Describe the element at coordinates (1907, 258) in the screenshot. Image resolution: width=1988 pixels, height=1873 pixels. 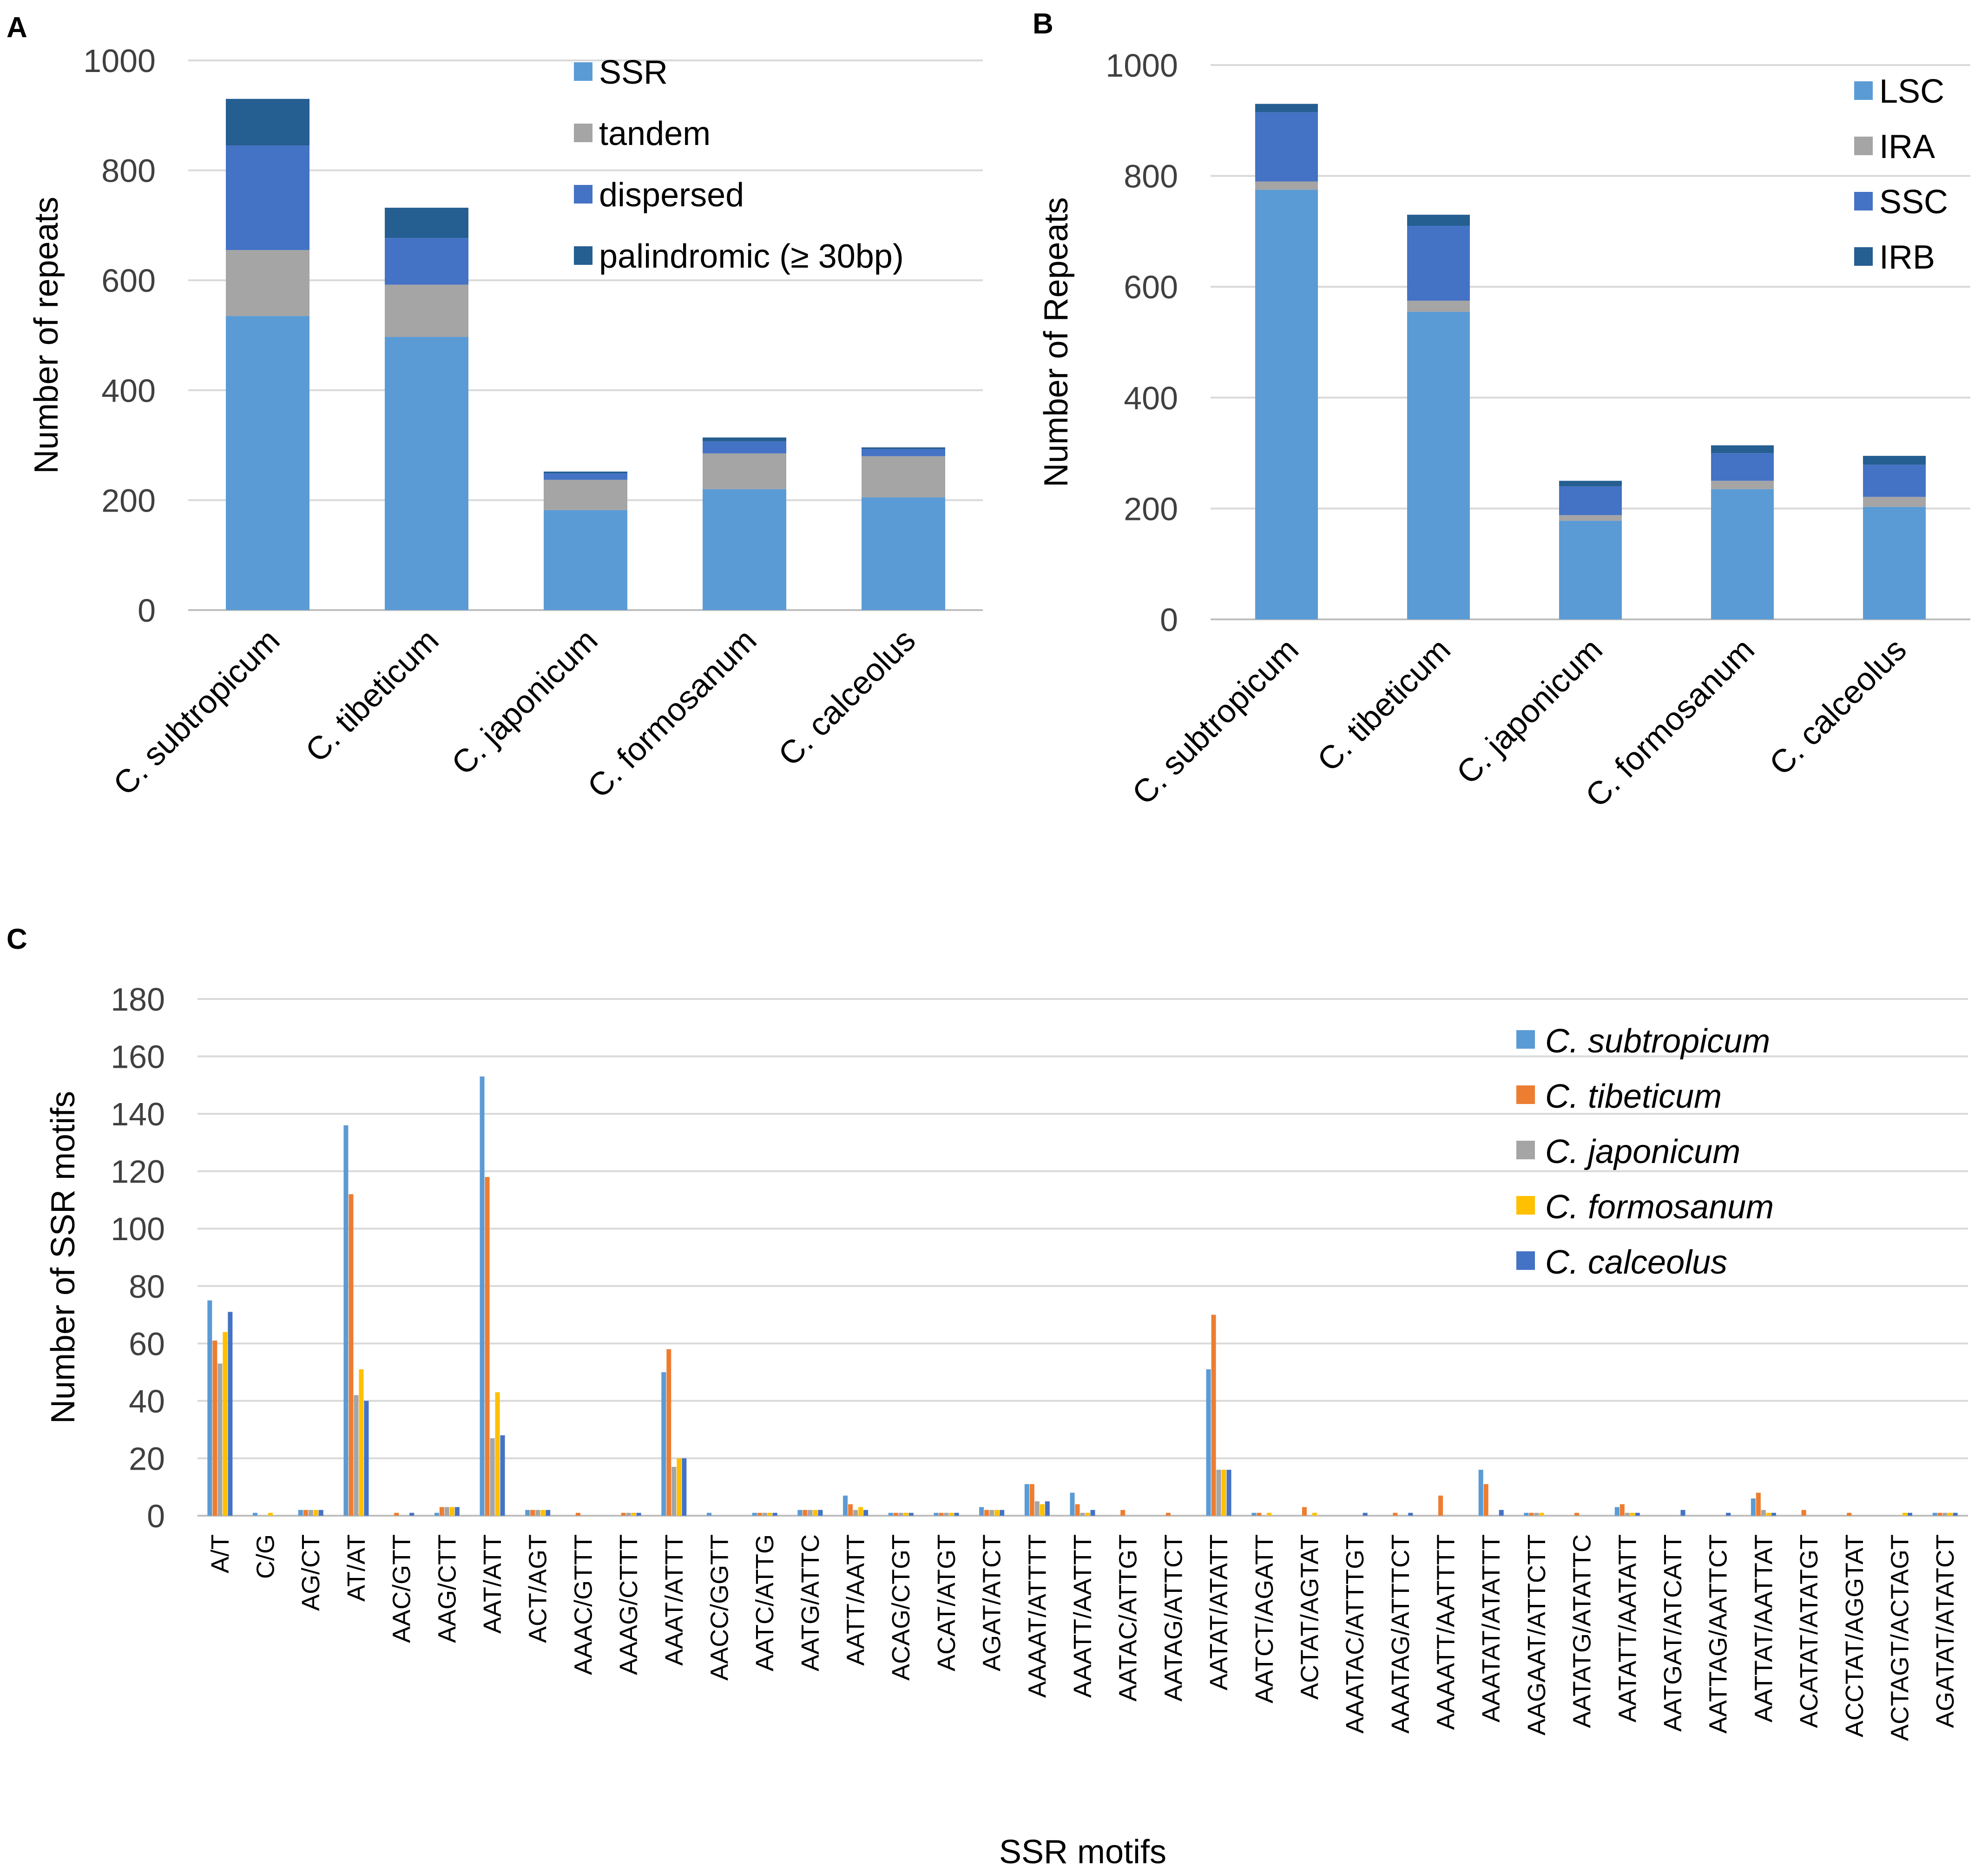
I see `legend-label: IRB` at that location.